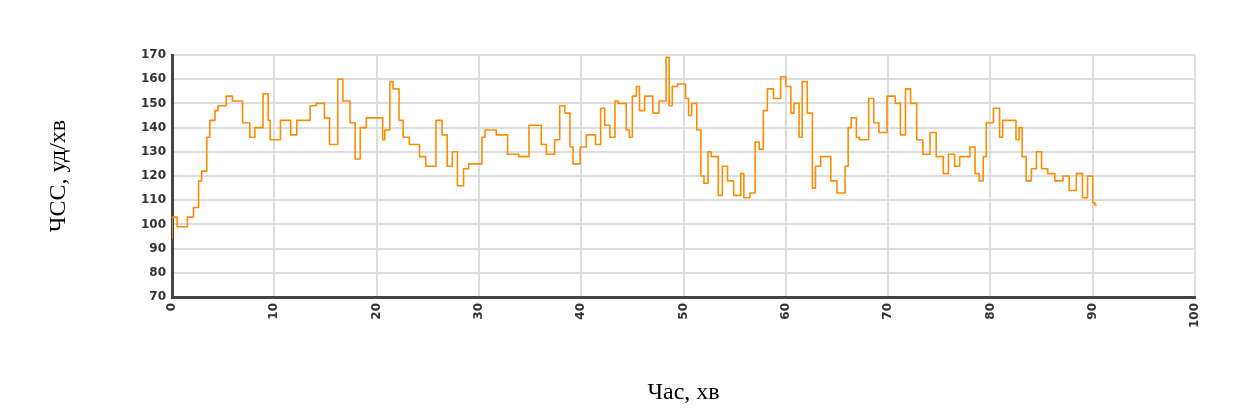 The height and width of the screenshot is (419, 1257). What do you see at coordinates (157, 247) in the screenshot?
I see `y-tick-label: 90` at bounding box center [157, 247].